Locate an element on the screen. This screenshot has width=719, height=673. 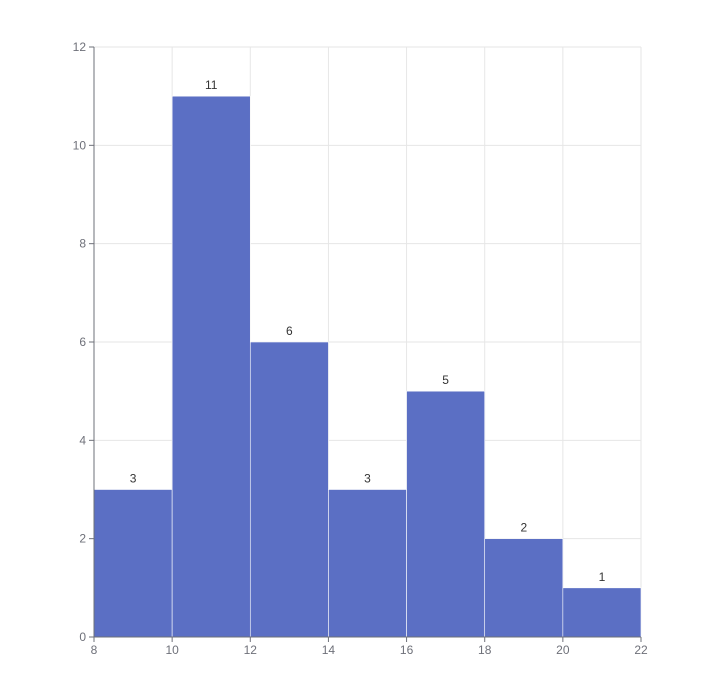
x-tick-label: 16 is located at coordinates (407, 650).